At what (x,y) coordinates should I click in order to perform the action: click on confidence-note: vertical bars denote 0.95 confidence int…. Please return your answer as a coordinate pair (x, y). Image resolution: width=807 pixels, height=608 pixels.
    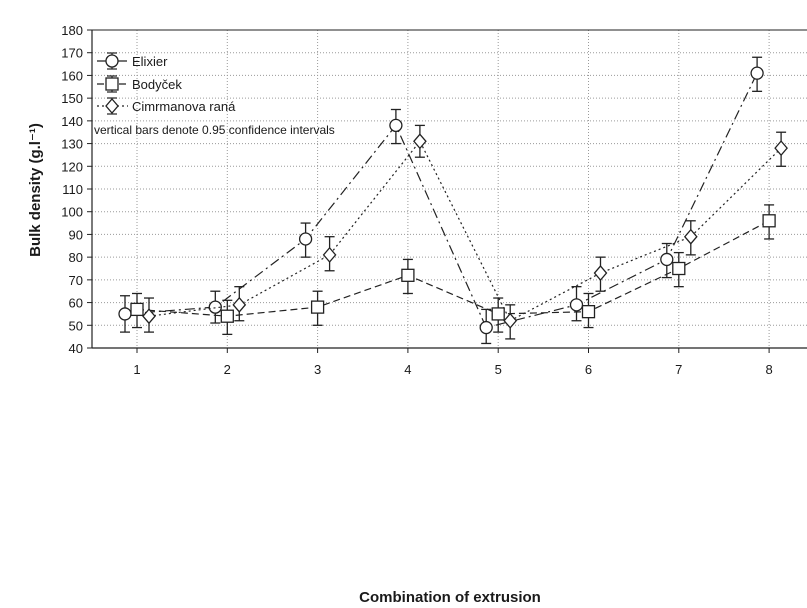
    Looking at the image, I should click on (214, 130).